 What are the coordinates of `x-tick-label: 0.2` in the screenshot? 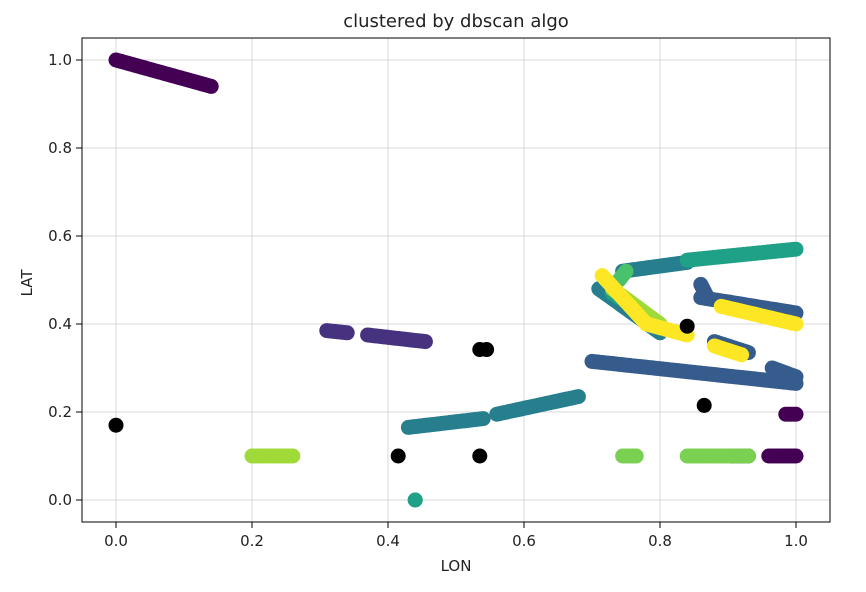 It's located at (252, 541).